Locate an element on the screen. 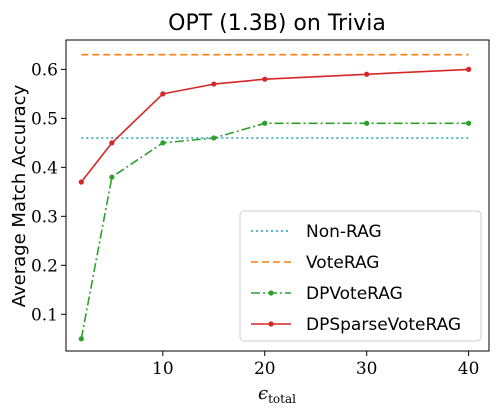  legend-label-dpsparsevoterag: DPSparseVoteRAG is located at coordinates (383, 325).